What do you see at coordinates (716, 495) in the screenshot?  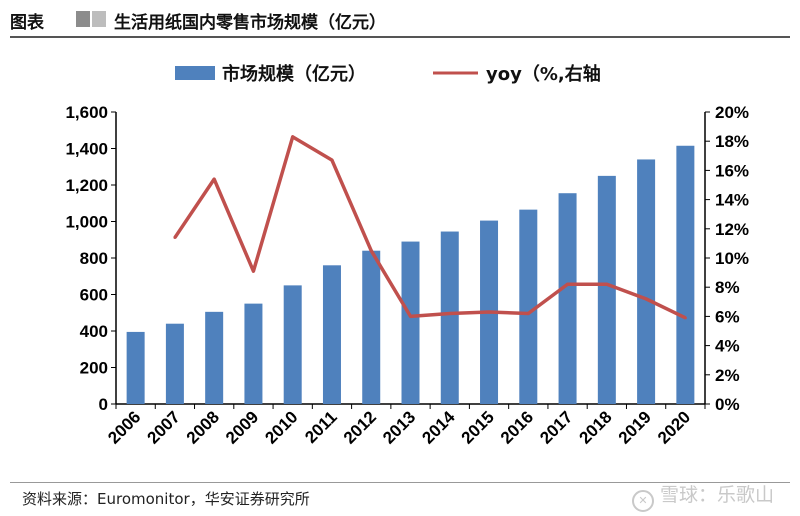 I see `watermark-text: 雪球：乐歌山` at bounding box center [716, 495].